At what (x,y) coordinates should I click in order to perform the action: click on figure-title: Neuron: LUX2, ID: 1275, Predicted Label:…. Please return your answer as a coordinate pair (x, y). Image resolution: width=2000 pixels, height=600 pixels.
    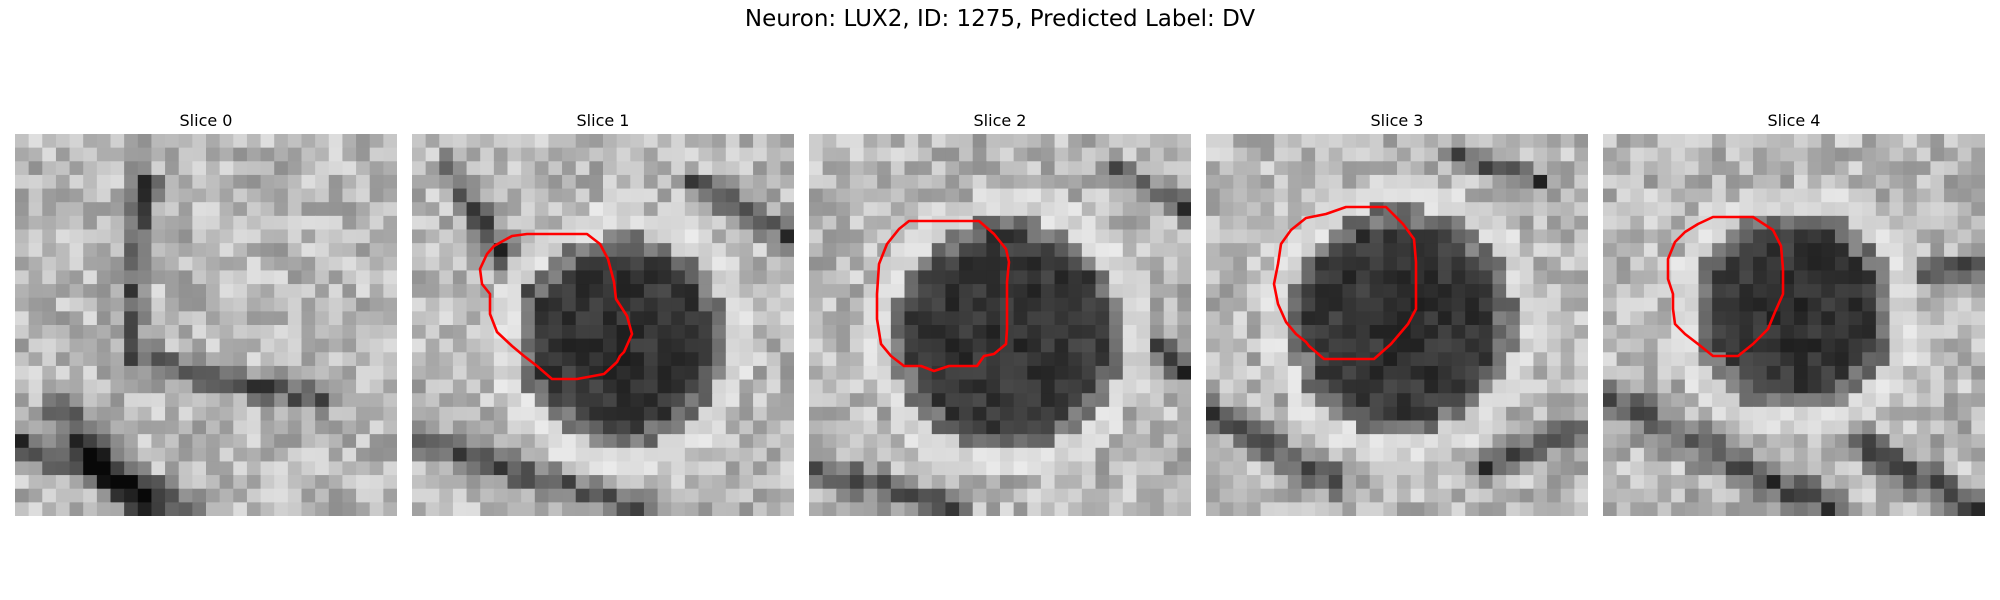
    Looking at the image, I should click on (1000, 19).